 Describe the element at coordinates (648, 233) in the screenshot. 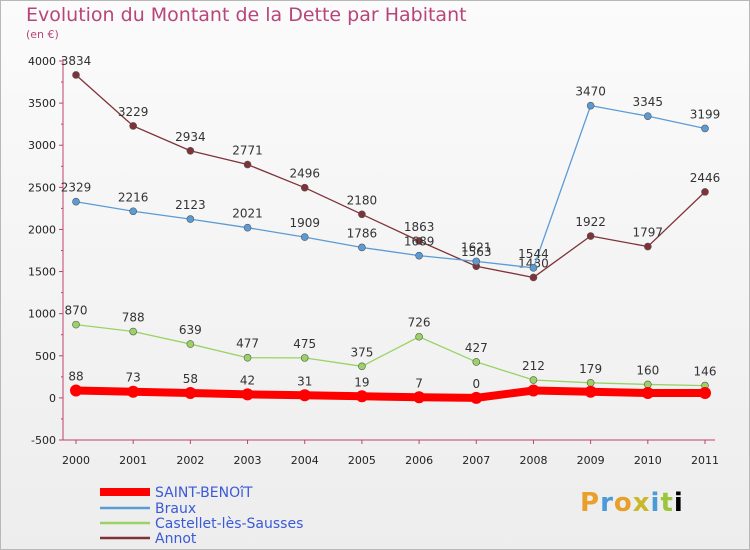

I see `data-label: 1797` at that location.